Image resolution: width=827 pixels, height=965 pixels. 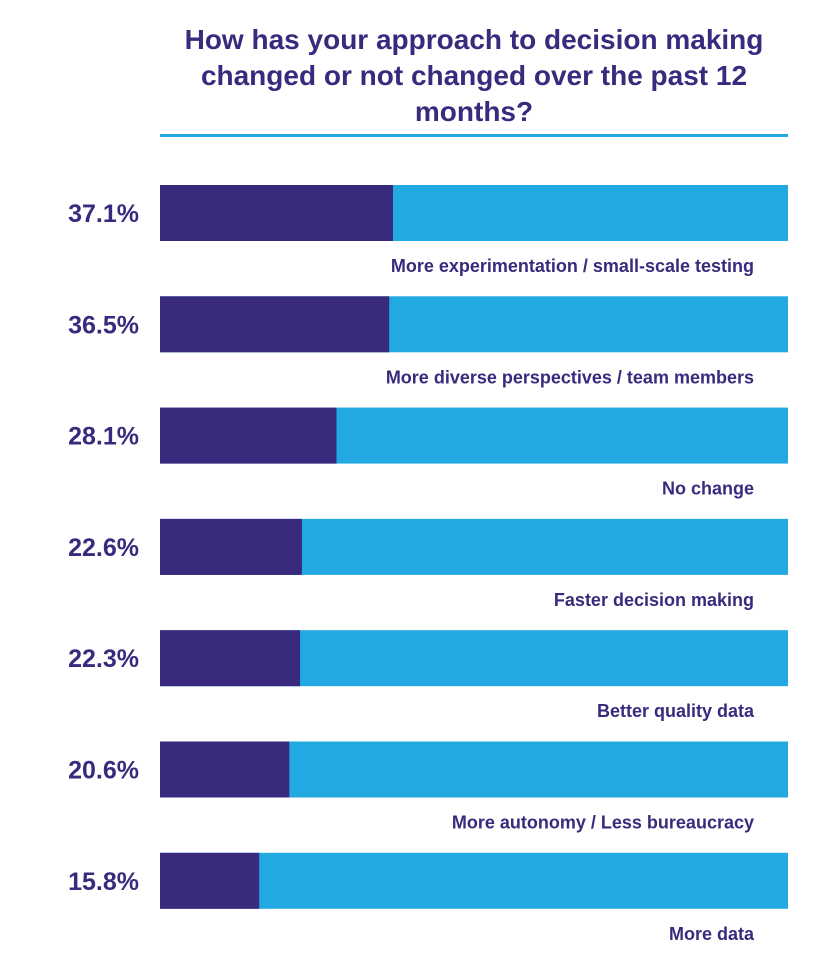 I want to click on category-label: Faster decision making, so click(x=654, y=600).